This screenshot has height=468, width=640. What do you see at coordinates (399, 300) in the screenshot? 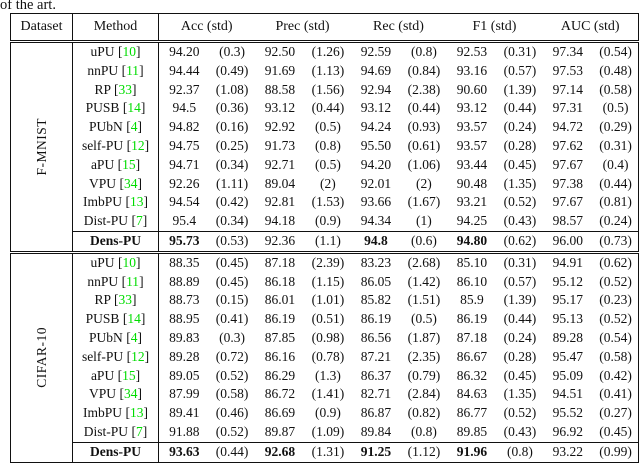
I see `metric-cell-content: 85.82 (1.51)` at bounding box center [399, 300].